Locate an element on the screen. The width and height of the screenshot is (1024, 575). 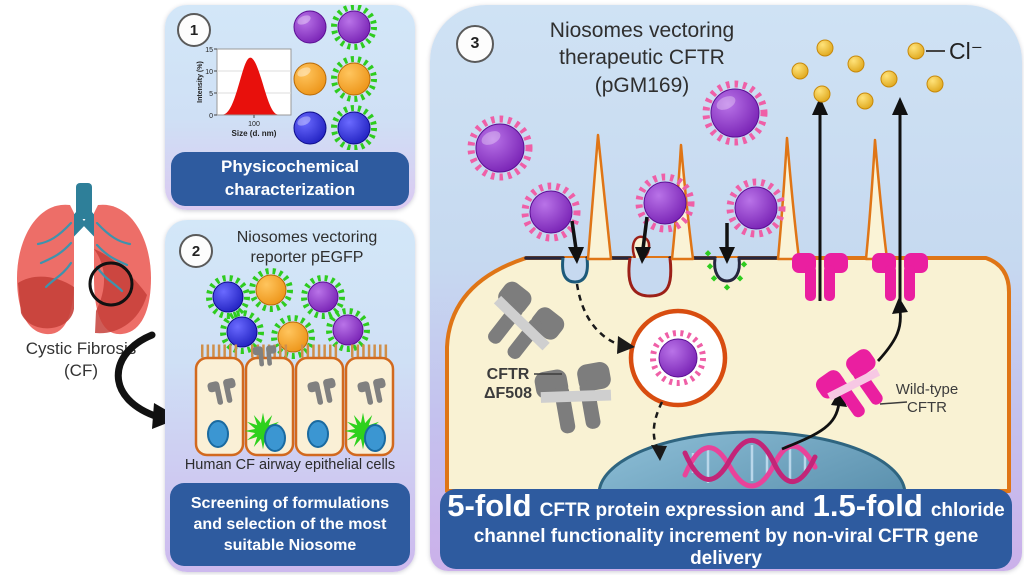
epithelium-caption: Human CF airway epithelial cells is located at coordinates (290, 465).